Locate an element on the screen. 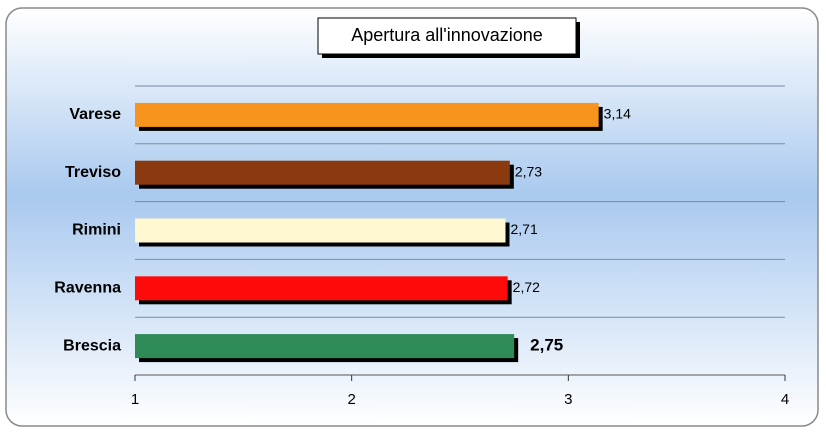 This screenshot has height=438, width=826. x-tick-label: 4 is located at coordinates (785, 399).